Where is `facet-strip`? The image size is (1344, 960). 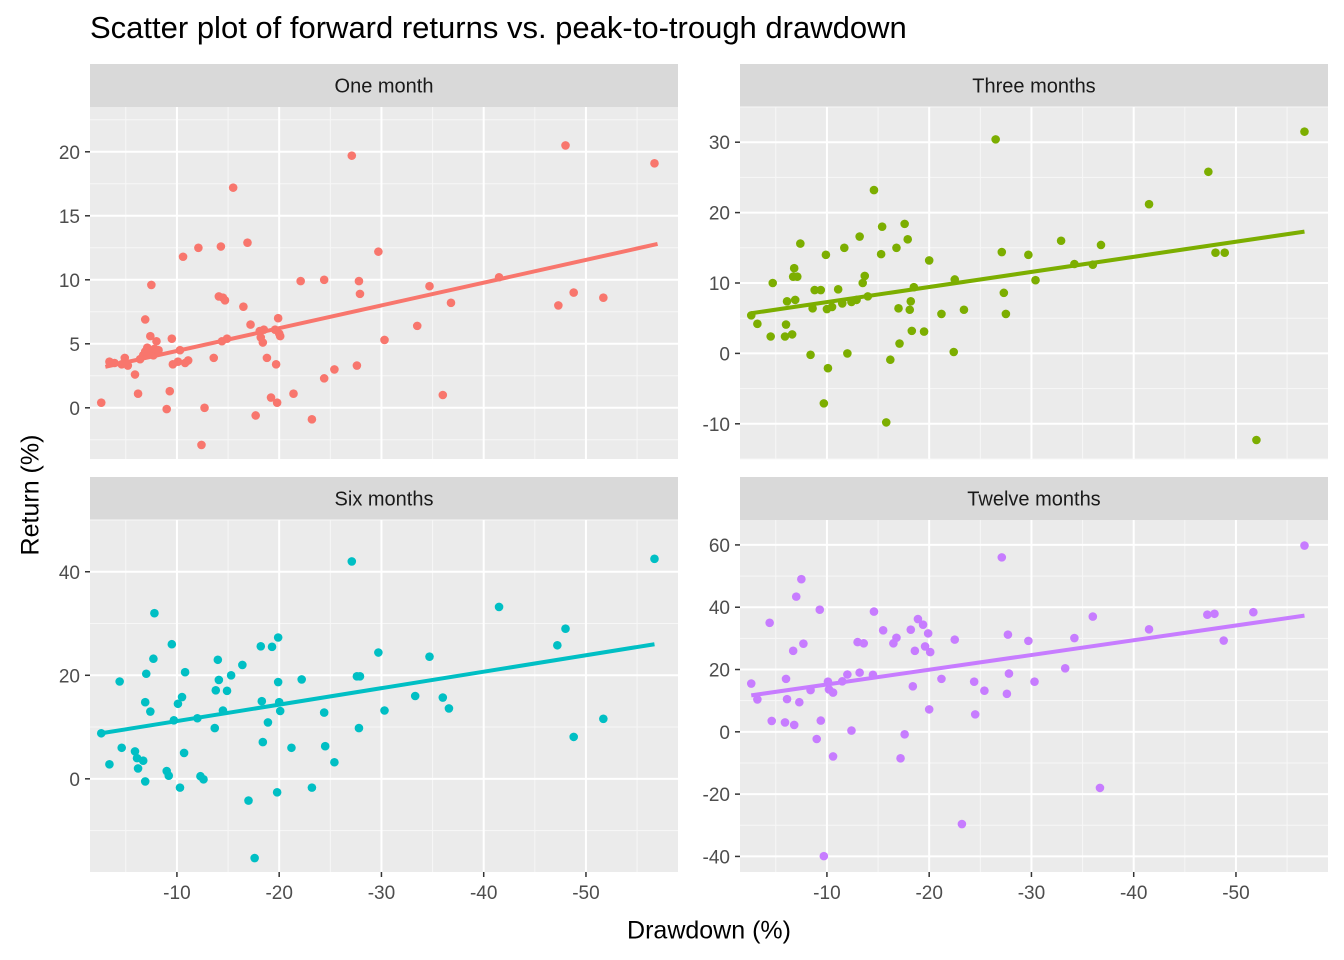 facet-strip is located at coordinates (384, 498).